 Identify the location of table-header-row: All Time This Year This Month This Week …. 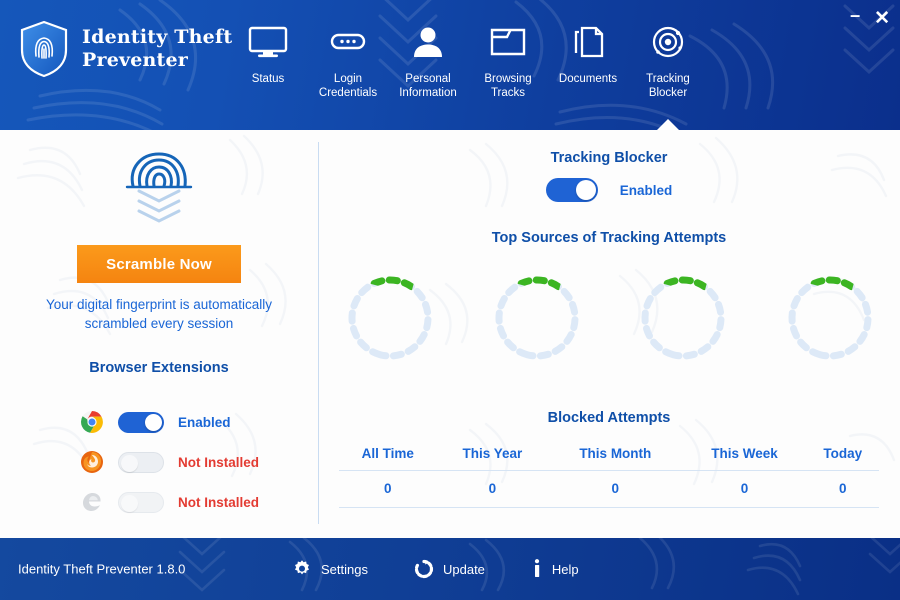
(609, 455).